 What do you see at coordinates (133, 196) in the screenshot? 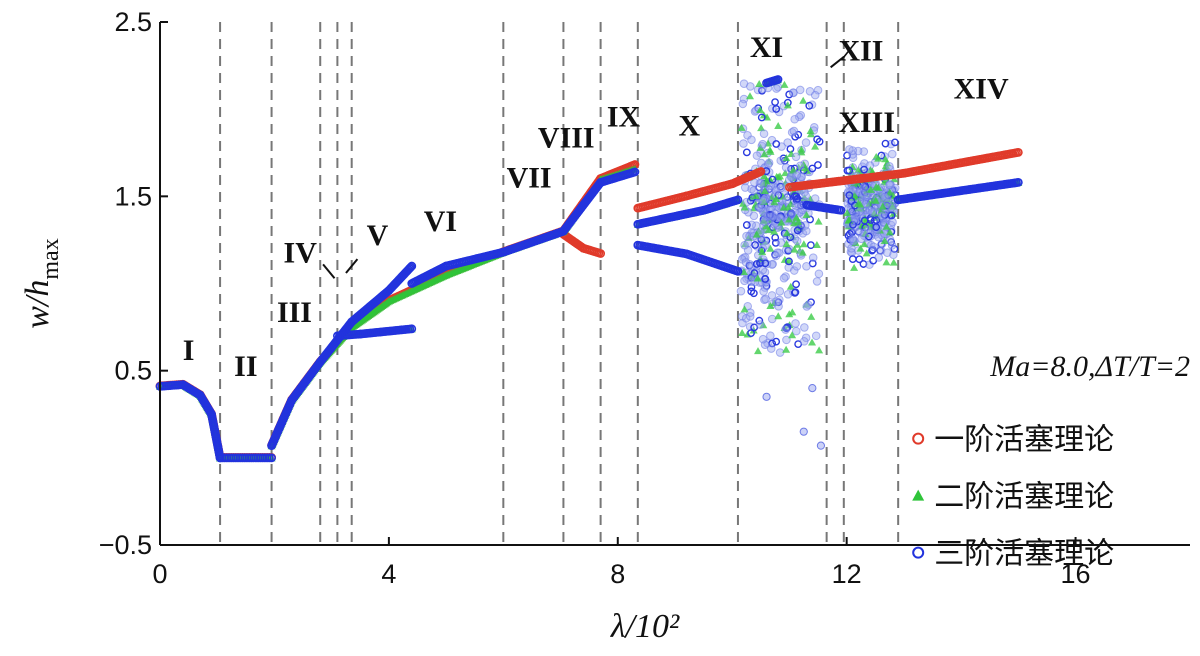
I see `y-tick-label-1: 1.5` at bounding box center [133, 196].